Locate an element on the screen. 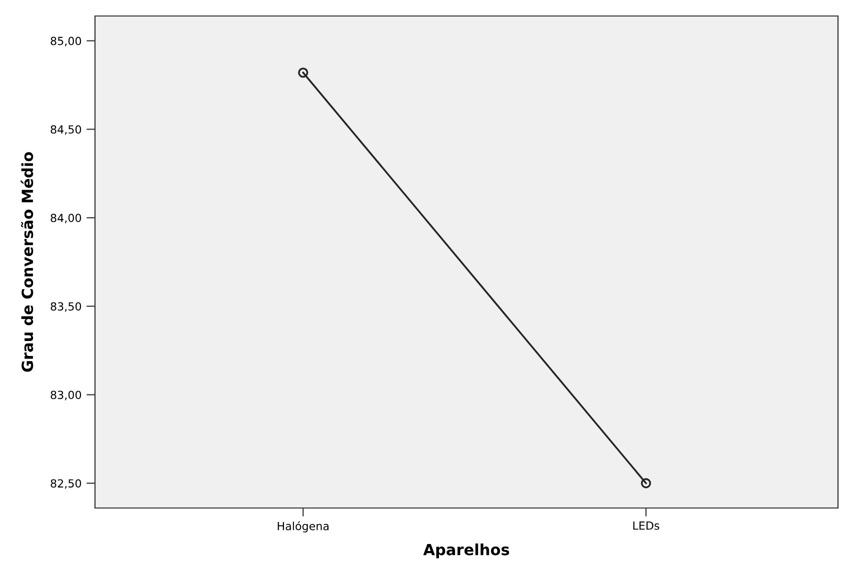 The image size is (845, 572). x-tick-label: Halógena is located at coordinates (303, 526).